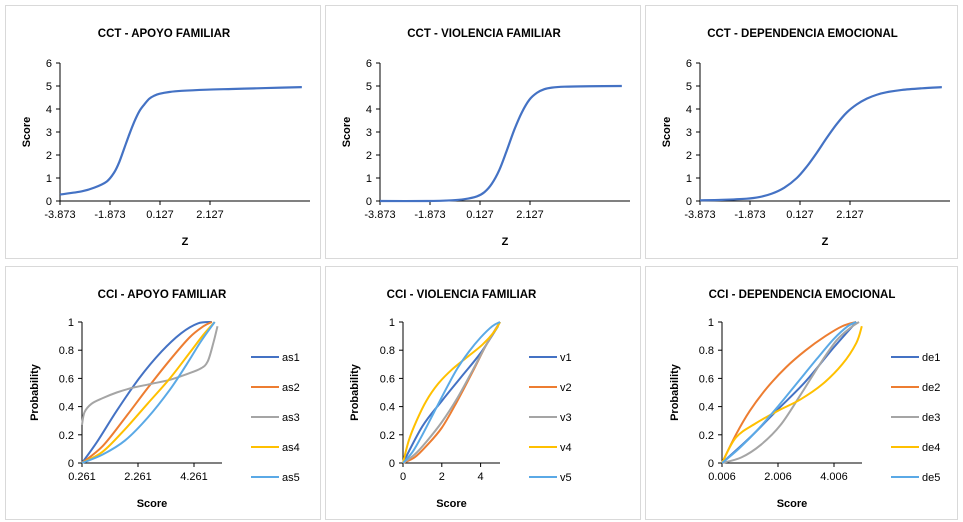 The width and height of the screenshot is (963, 522). I want to click on series-line-as1, so click(146, 392).